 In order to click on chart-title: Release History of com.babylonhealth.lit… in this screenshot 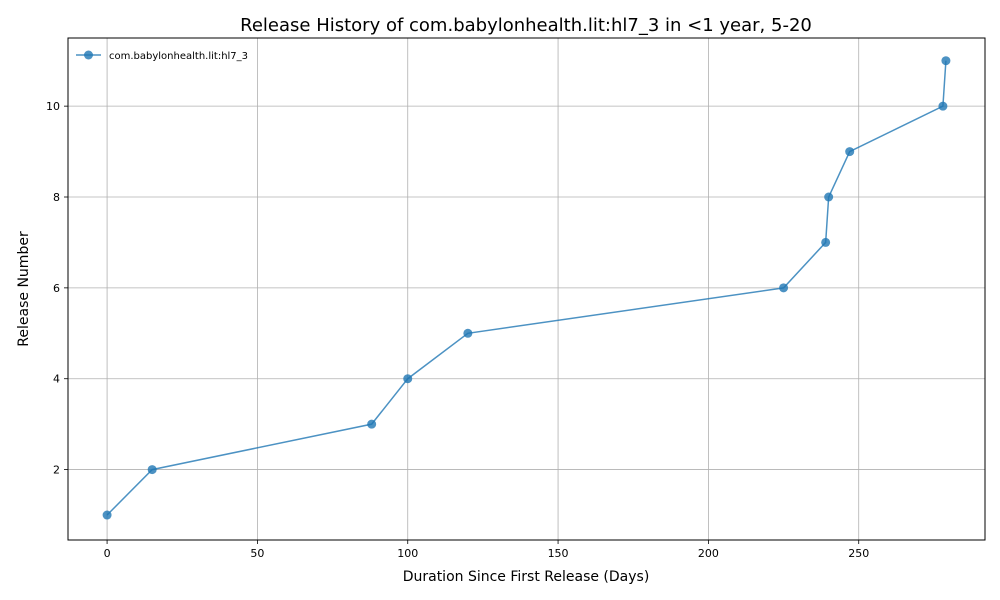, I will do `click(526, 25)`.